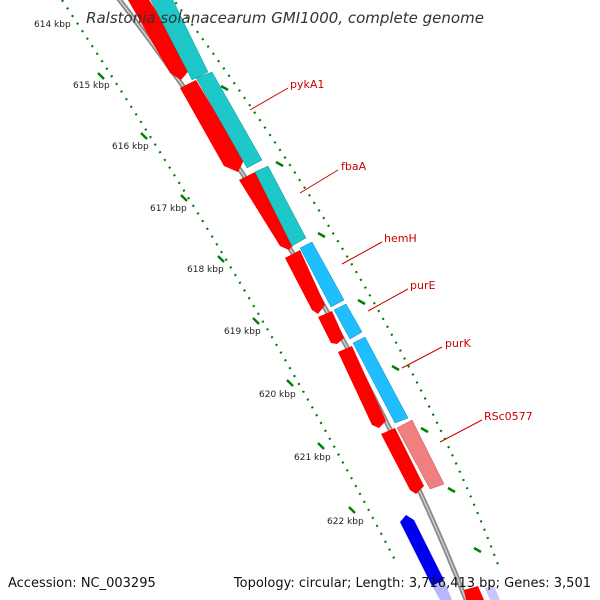  What do you see at coordinates (168, 209) in the screenshot?
I see `tick-label: 617 kbp` at bounding box center [168, 209].